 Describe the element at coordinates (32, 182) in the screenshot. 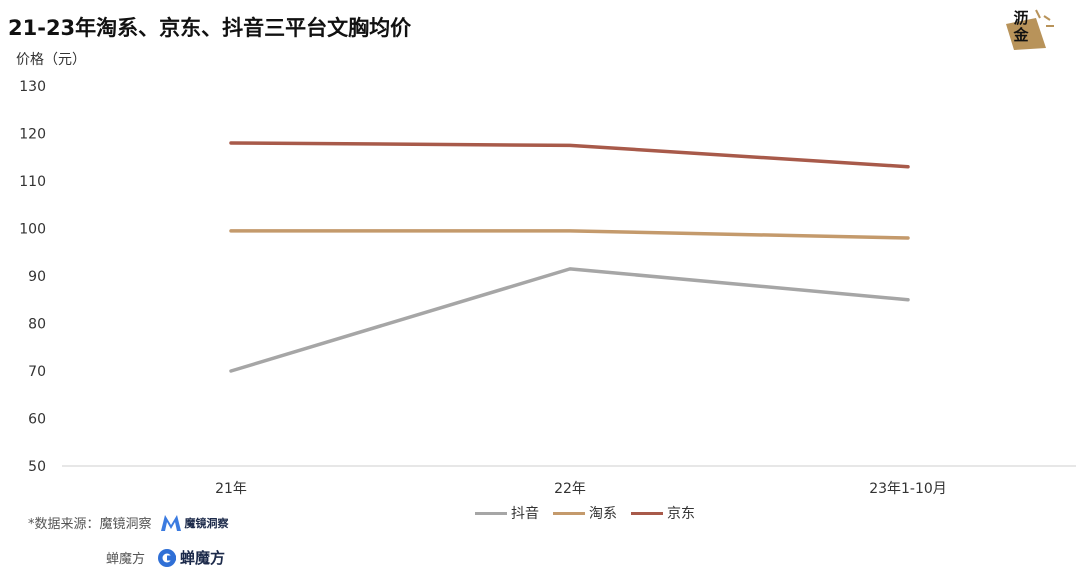

I see `y-tick-label: 110` at that location.